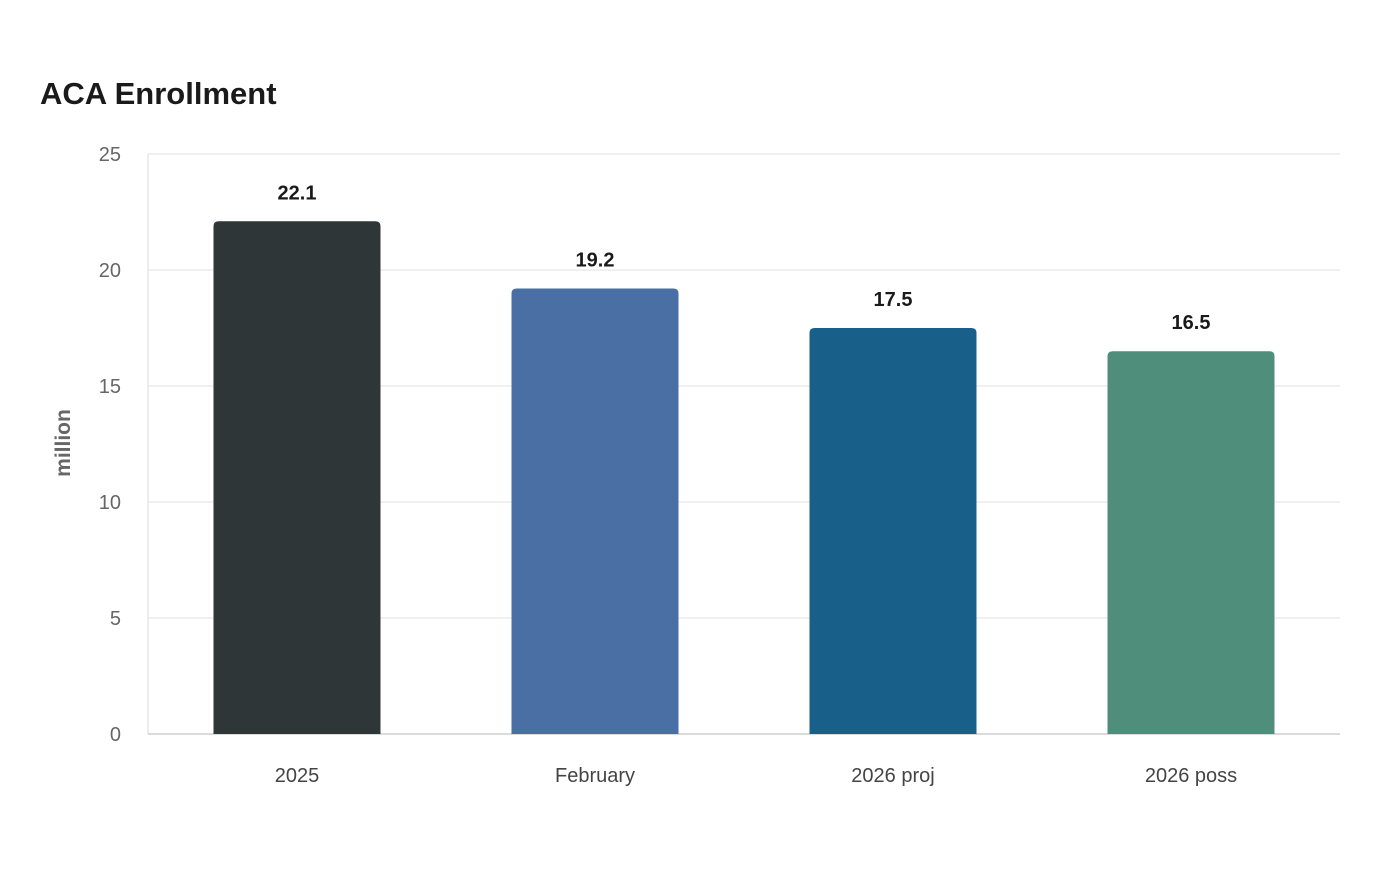 This screenshot has width=1400, height=880. I want to click on bar-february, so click(595, 511).